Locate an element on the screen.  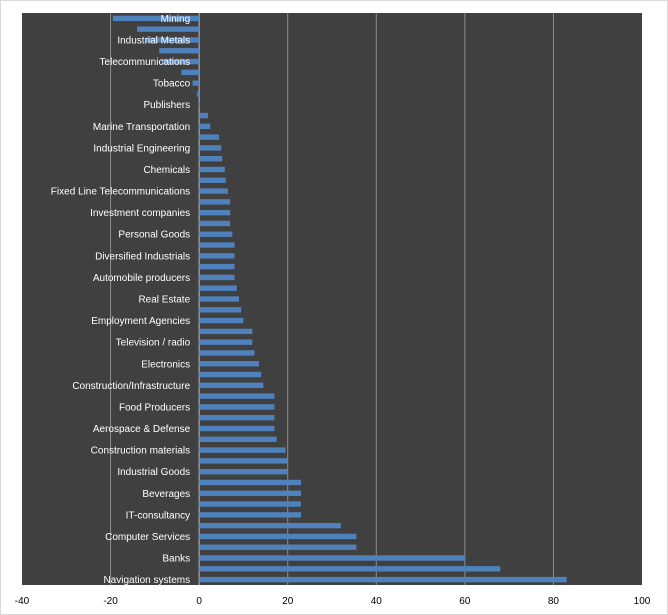
x-tick-label: 20 is located at coordinates (288, 601).